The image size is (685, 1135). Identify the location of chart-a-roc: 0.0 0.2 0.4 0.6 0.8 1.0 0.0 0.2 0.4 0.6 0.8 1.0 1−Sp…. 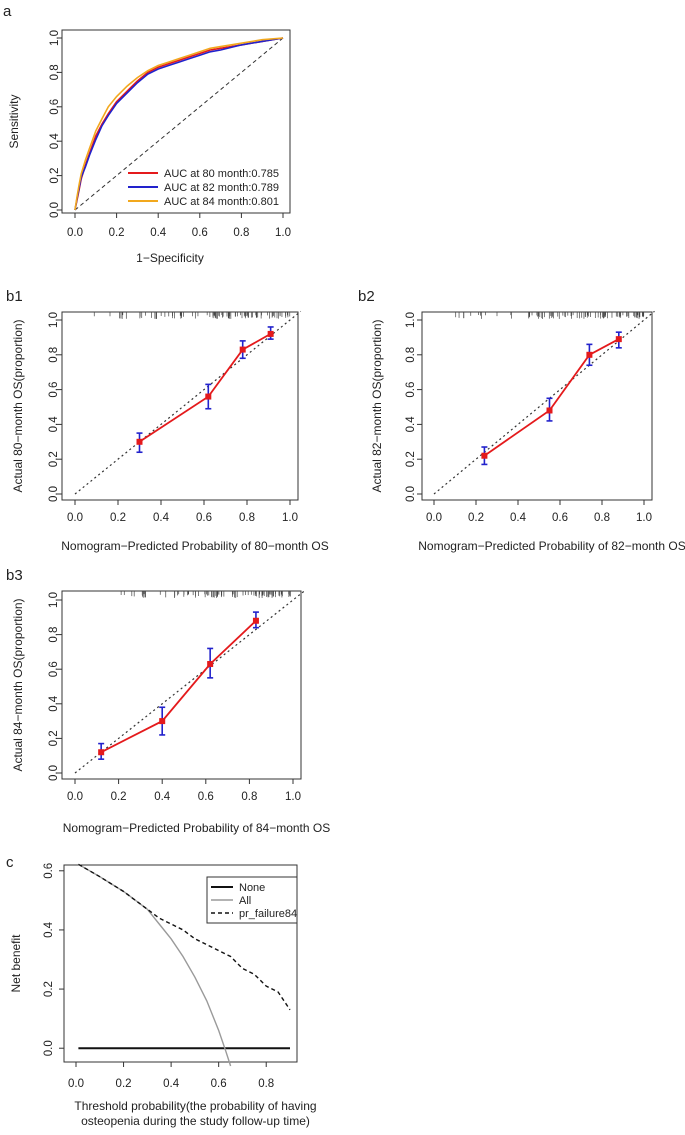
(149, 147).